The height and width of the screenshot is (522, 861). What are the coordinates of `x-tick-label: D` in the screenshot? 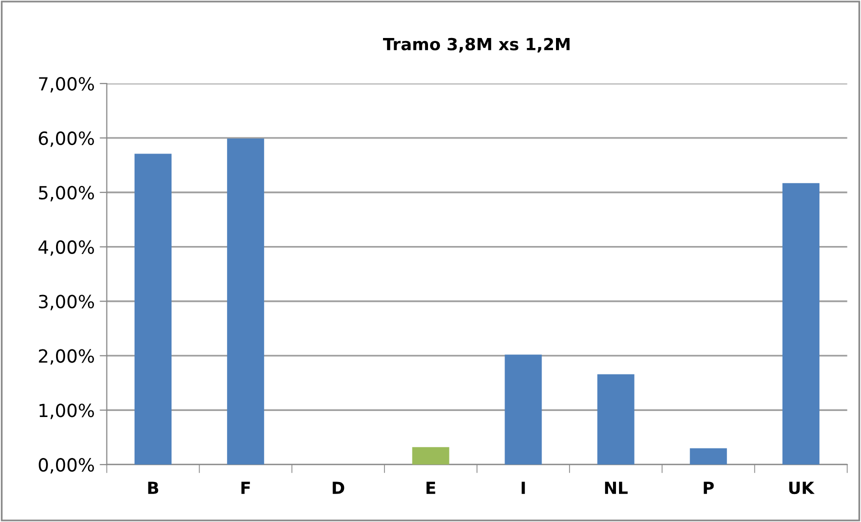 It's located at (338, 488).